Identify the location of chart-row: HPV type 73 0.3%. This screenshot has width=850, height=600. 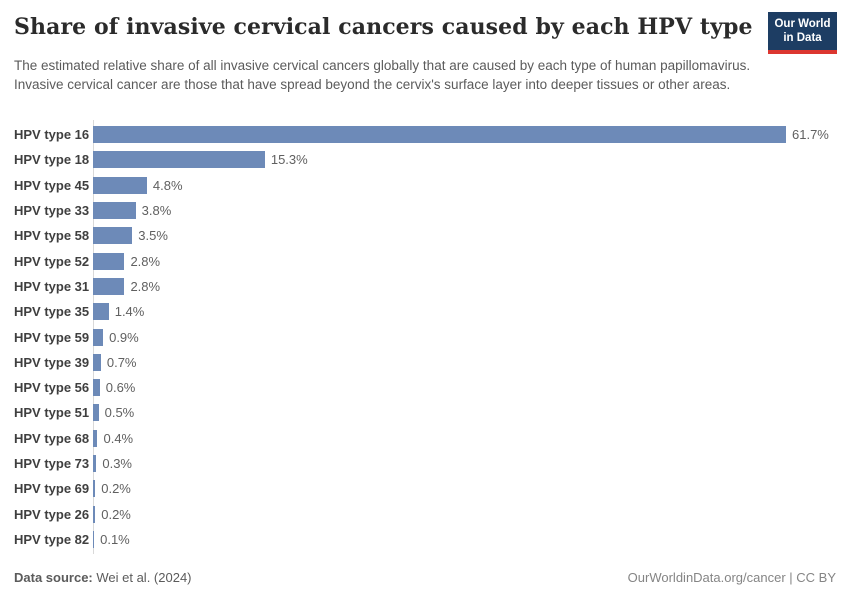
(429, 463).